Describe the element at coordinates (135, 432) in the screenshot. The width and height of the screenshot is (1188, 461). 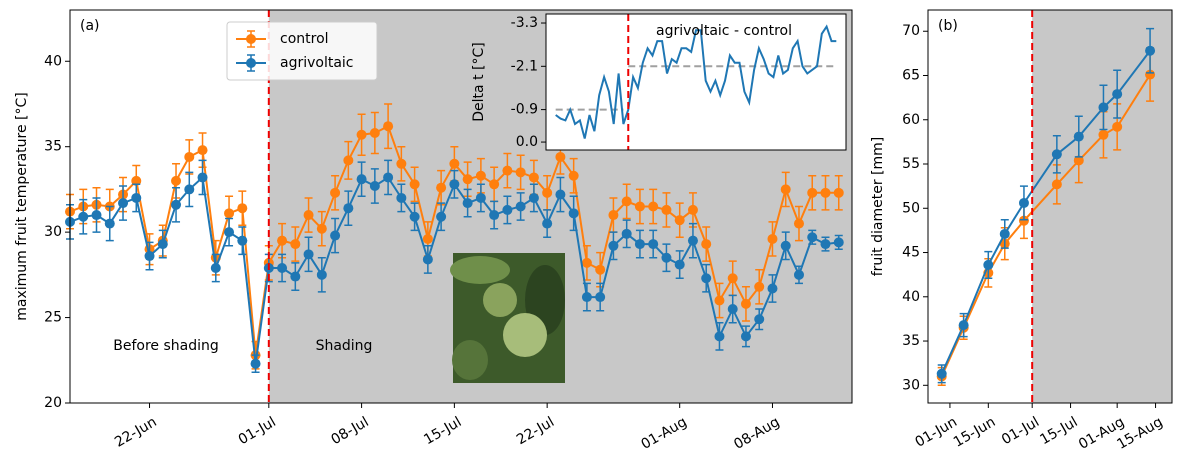
I see `x-tick-label: 22-Jun` at that location.